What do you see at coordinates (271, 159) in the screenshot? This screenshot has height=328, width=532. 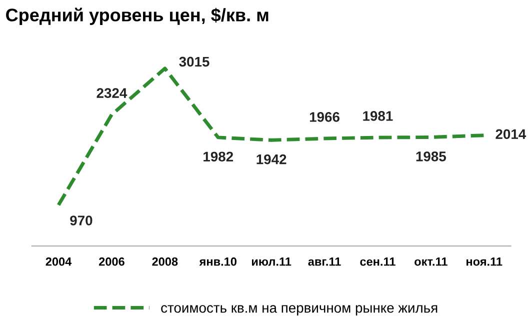 I see `data-label: 1942` at bounding box center [271, 159].